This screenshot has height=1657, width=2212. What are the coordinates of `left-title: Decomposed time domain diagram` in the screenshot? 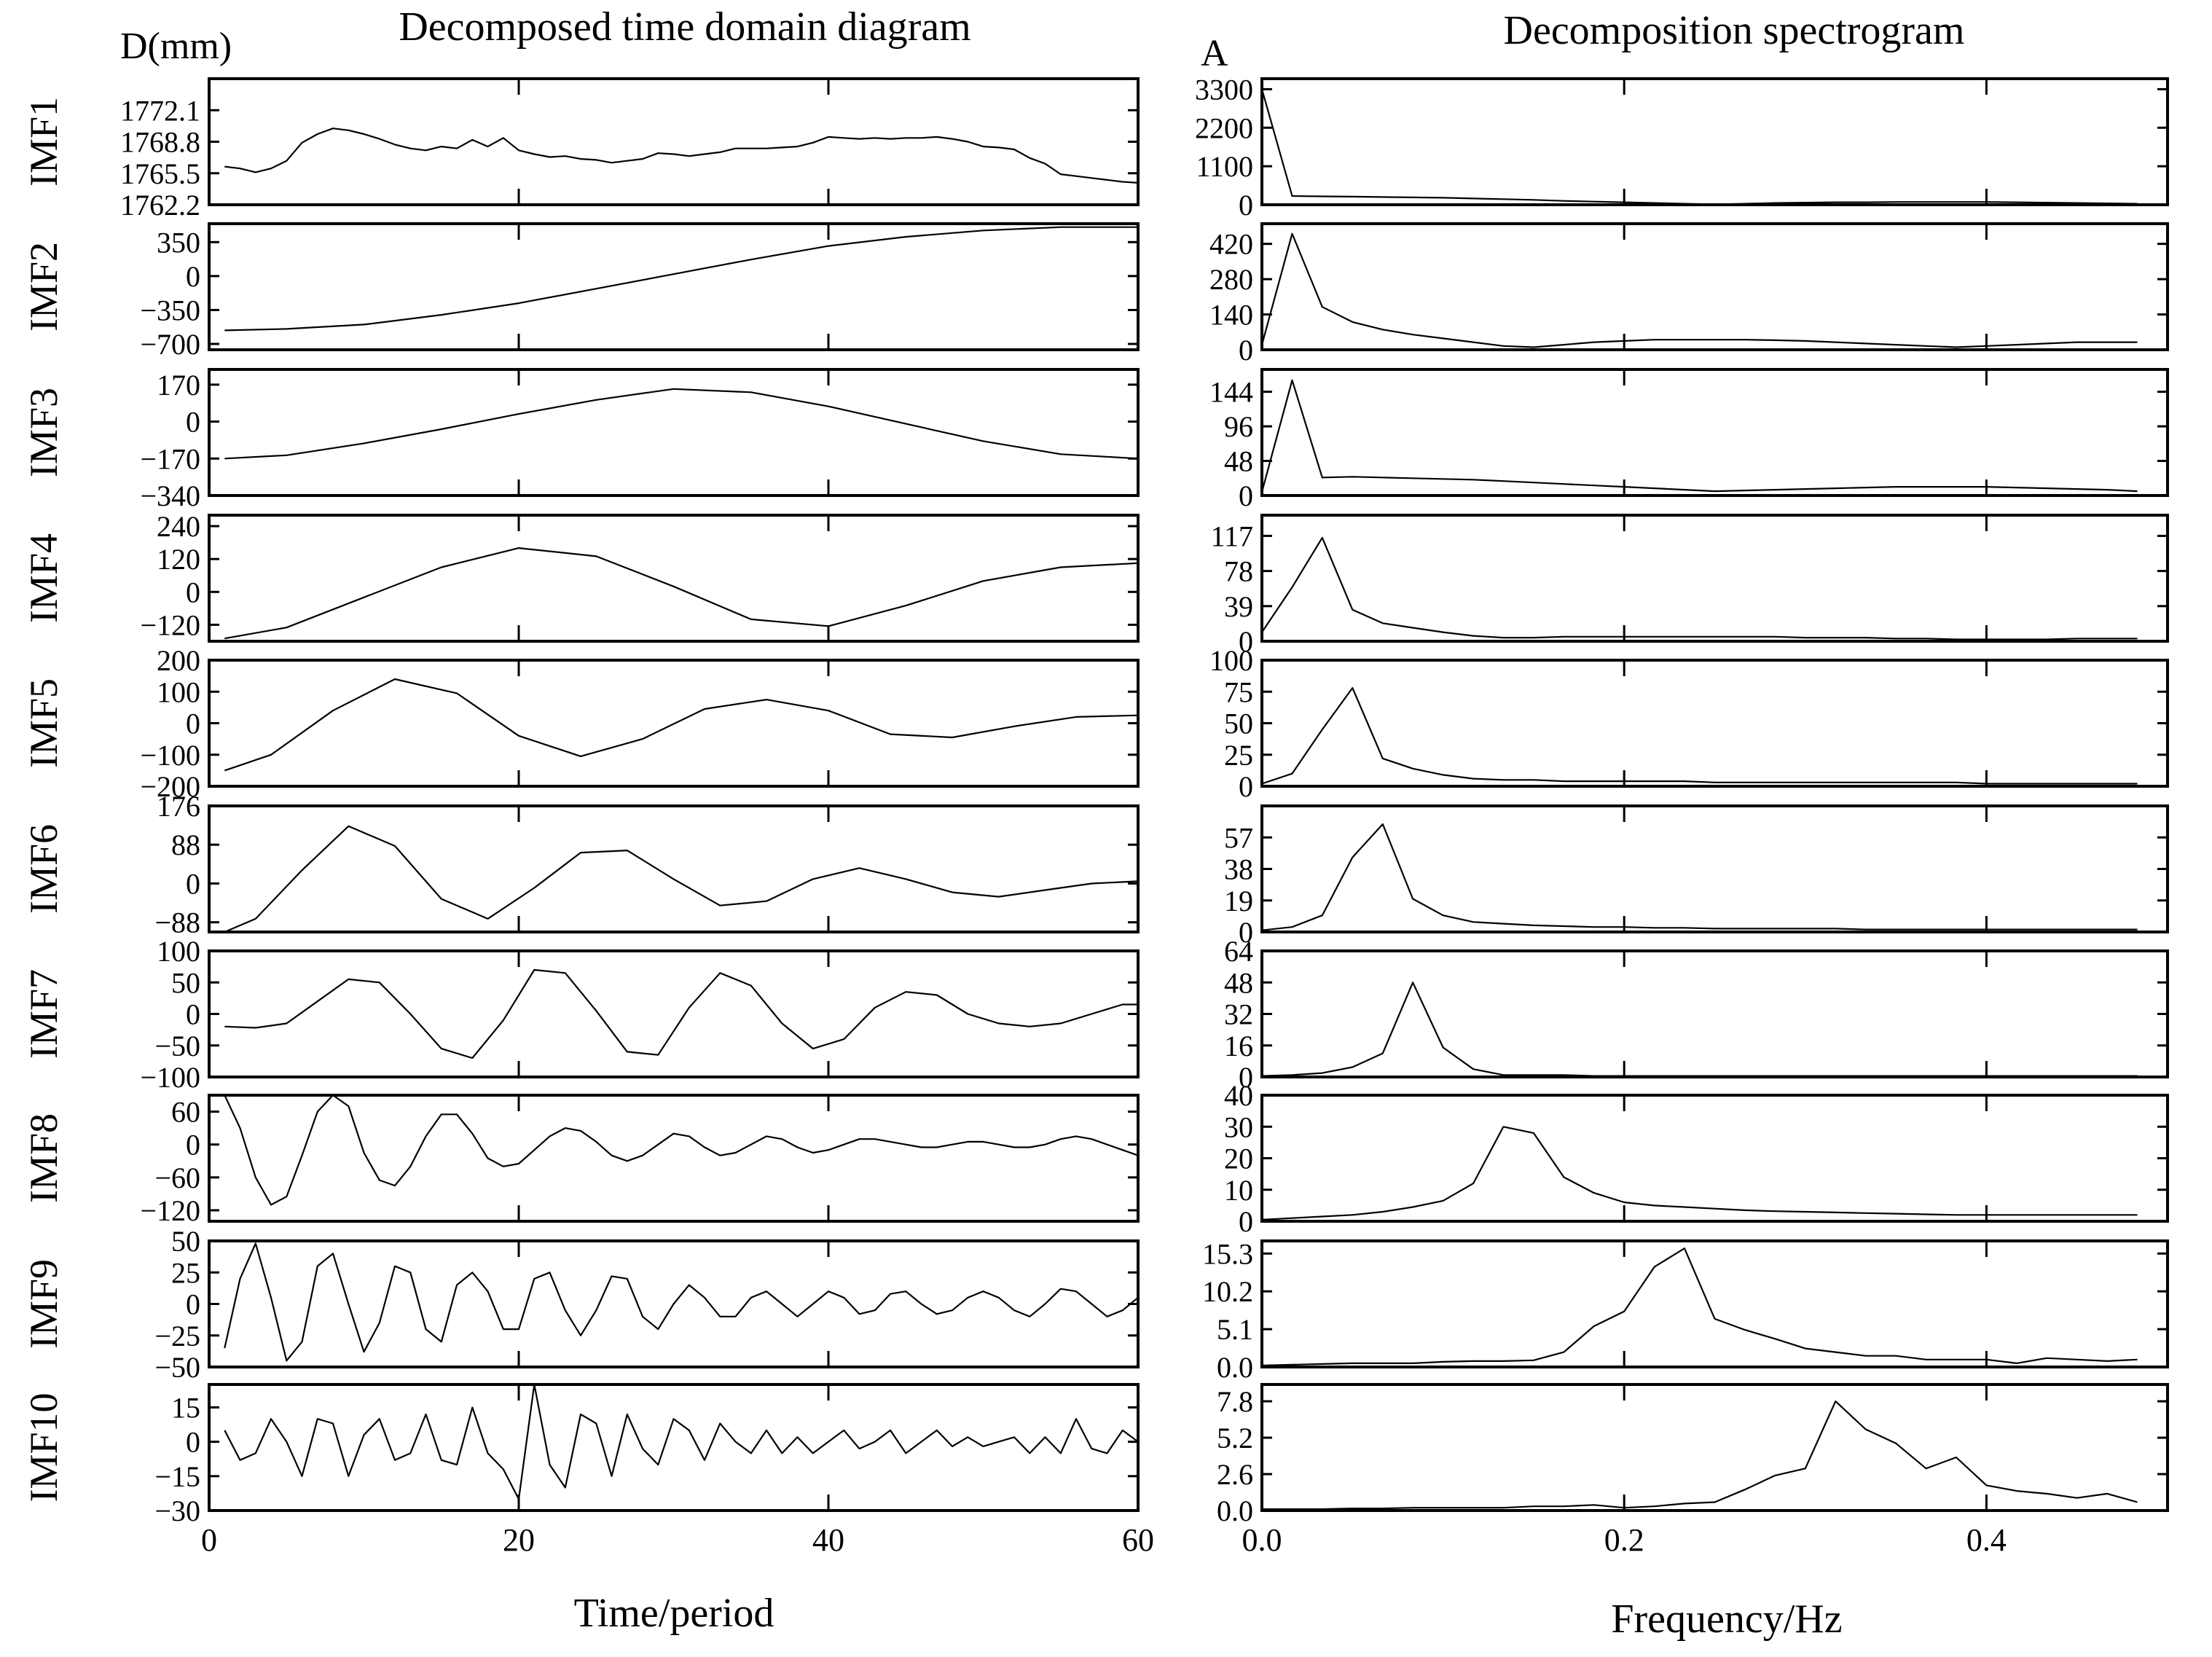 It's located at (684, 27).